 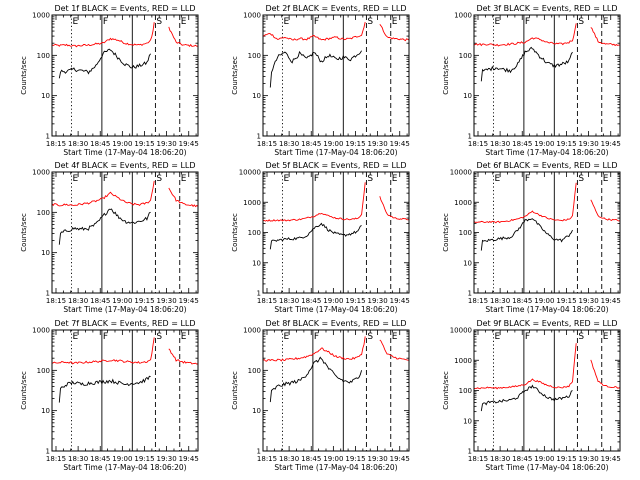 What do you see at coordinates (124, 8) in the screenshot?
I see `chart-title: Det 1f BLACK = Events, RED = LLD` at bounding box center [124, 8].